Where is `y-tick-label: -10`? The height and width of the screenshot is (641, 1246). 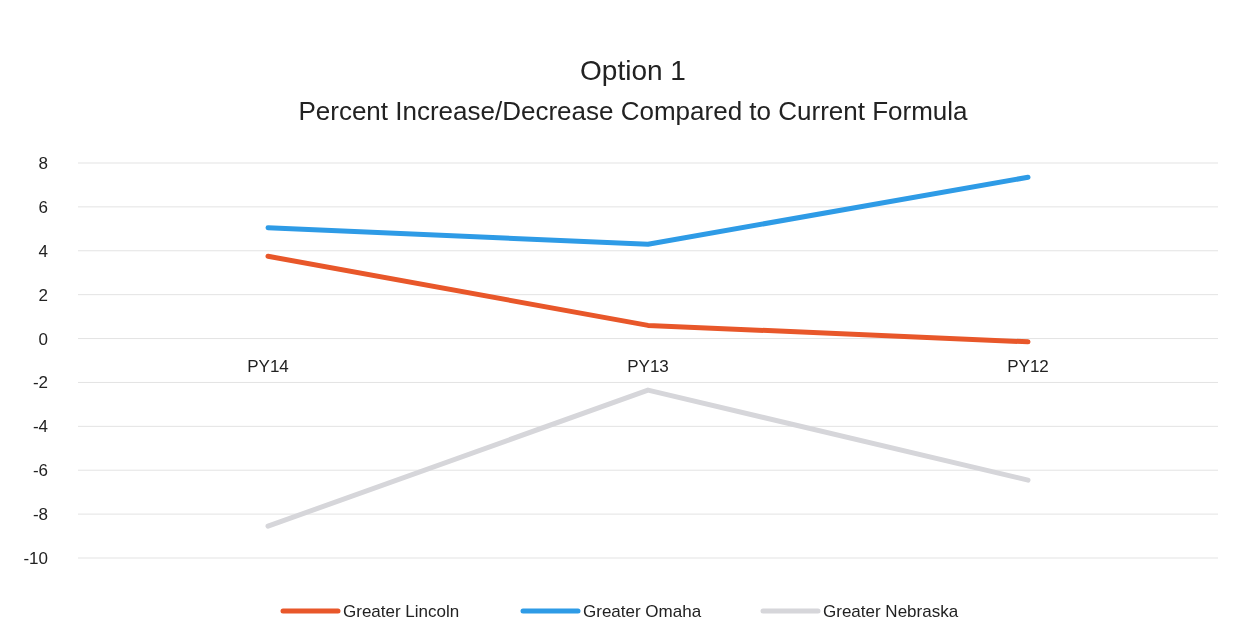
y-tick-label: -10 is located at coordinates (35, 558).